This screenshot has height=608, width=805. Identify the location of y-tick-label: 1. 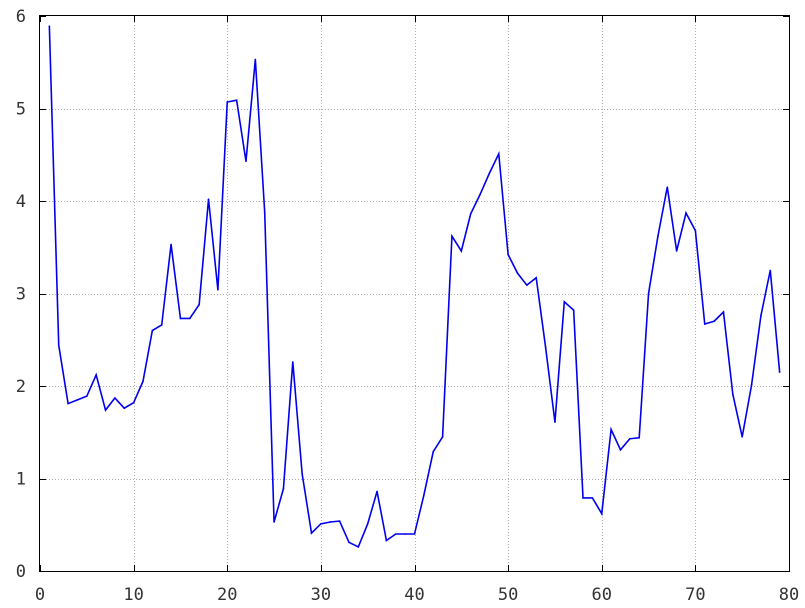
(21, 480).